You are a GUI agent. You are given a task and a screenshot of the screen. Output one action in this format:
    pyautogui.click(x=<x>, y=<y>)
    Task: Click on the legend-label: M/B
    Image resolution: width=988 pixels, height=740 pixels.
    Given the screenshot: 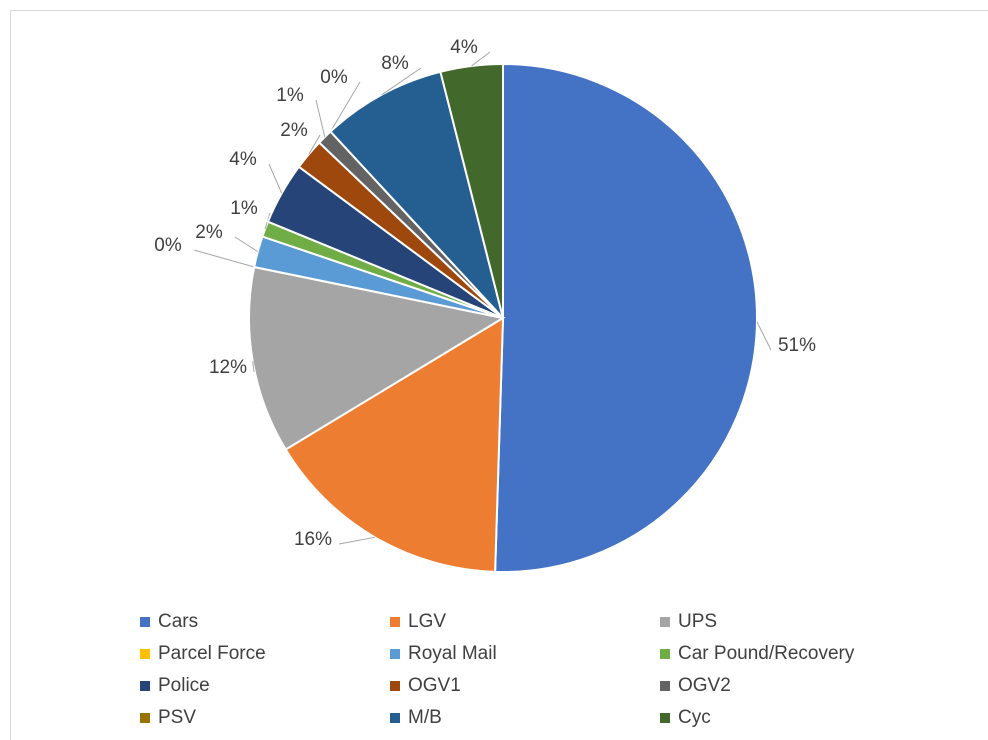 What is the action you would take?
    pyautogui.click(x=425, y=717)
    